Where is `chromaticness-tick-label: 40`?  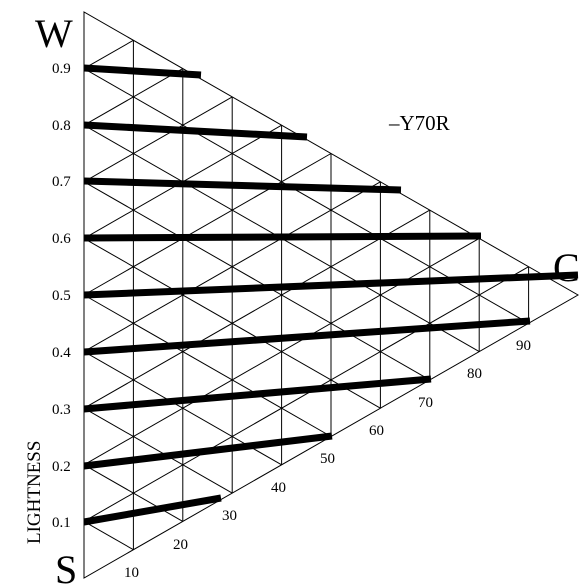
chromaticness-tick-label: 40 is located at coordinates (278, 488).